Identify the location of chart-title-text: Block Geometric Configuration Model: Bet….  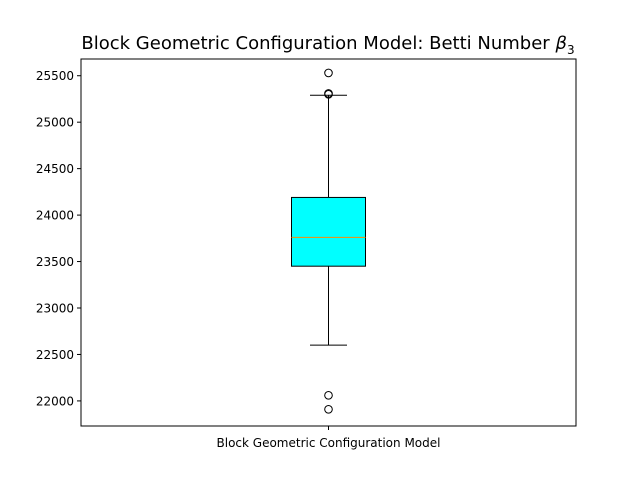
(315, 43).